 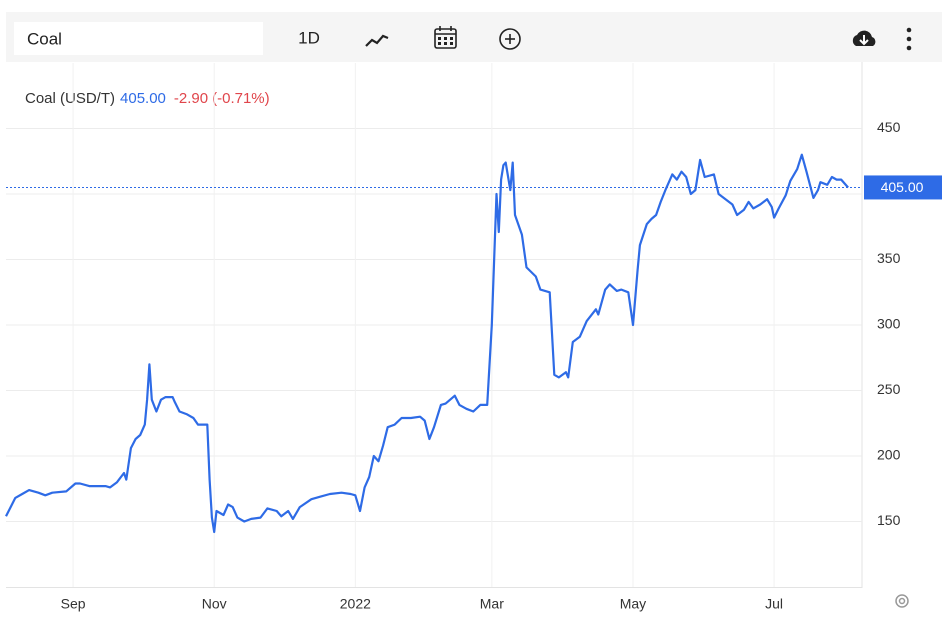 What do you see at coordinates (889, 324) in the screenshot?
I see `y-tick-label: 300` at bounding box center [889, 324].